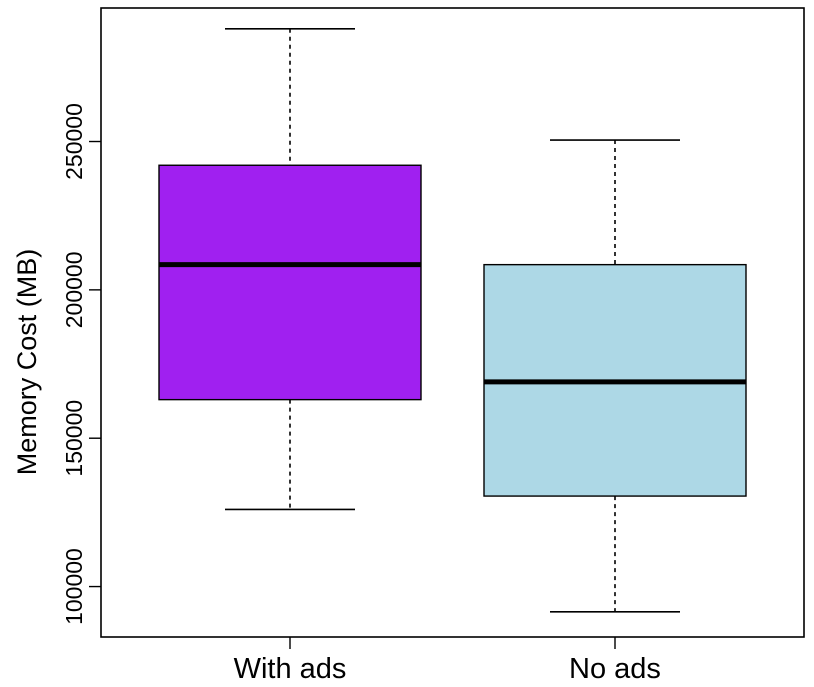  What do you see at coordinates (447, 661) in the screenshot?
I see `x-axis: With ads No ads` at bounding box center [447, 661].